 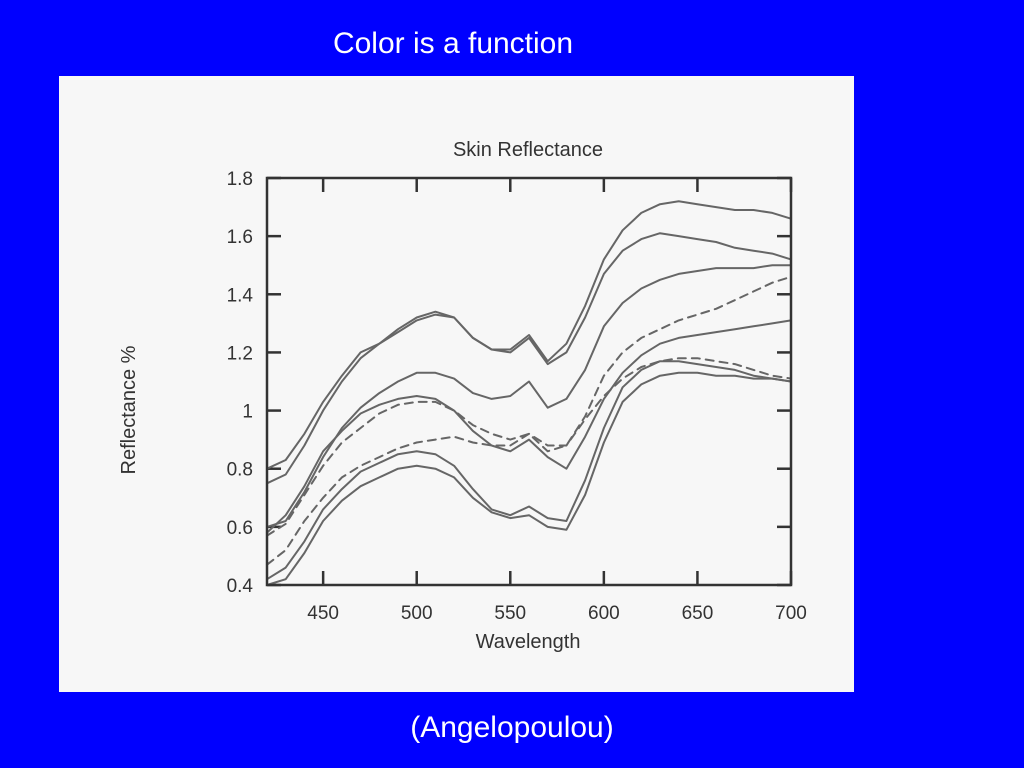 What do you see at coordinates (240, 586) in the screenshot?
I see `y-tick-label: 0.4` at bounding box center [240, 586].